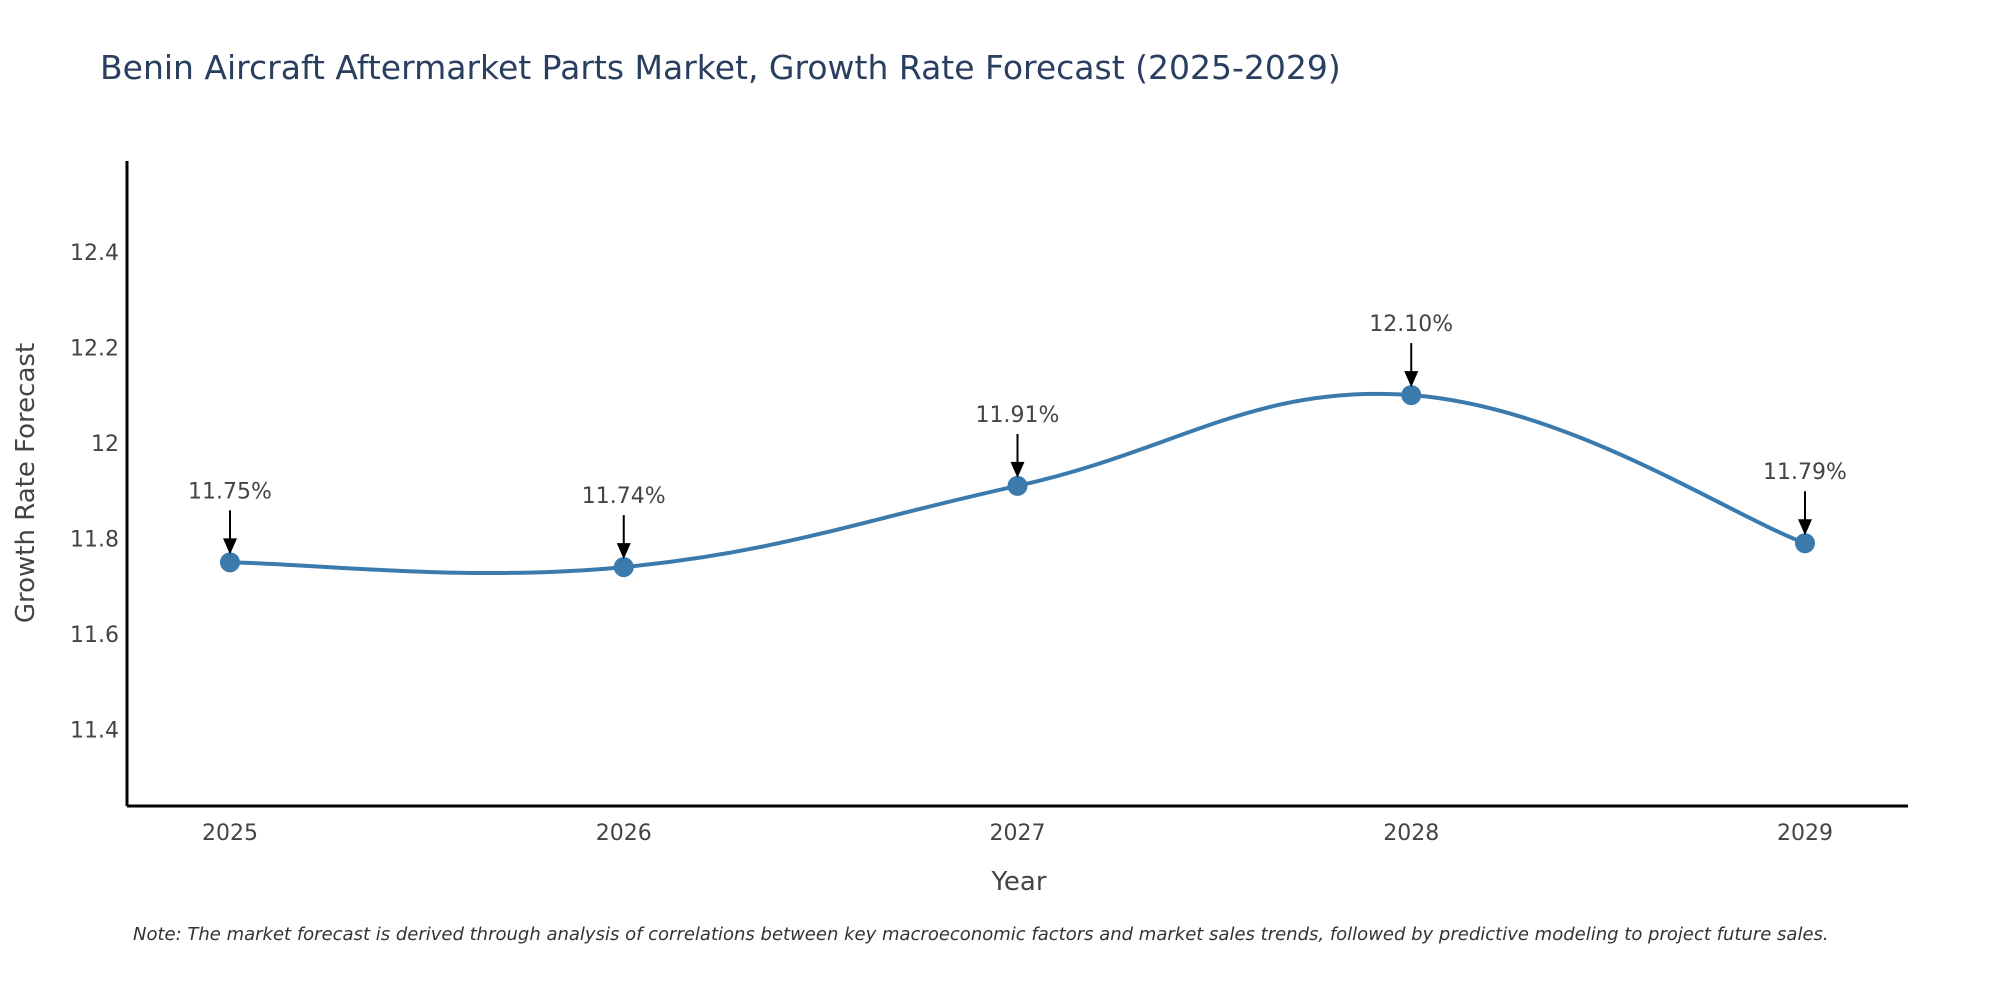 The height and width of the screenshot is (1000, 2000). I want to click on x-tick-labels: 2025 2026 2027 2028 2029, so click(1017, 833).